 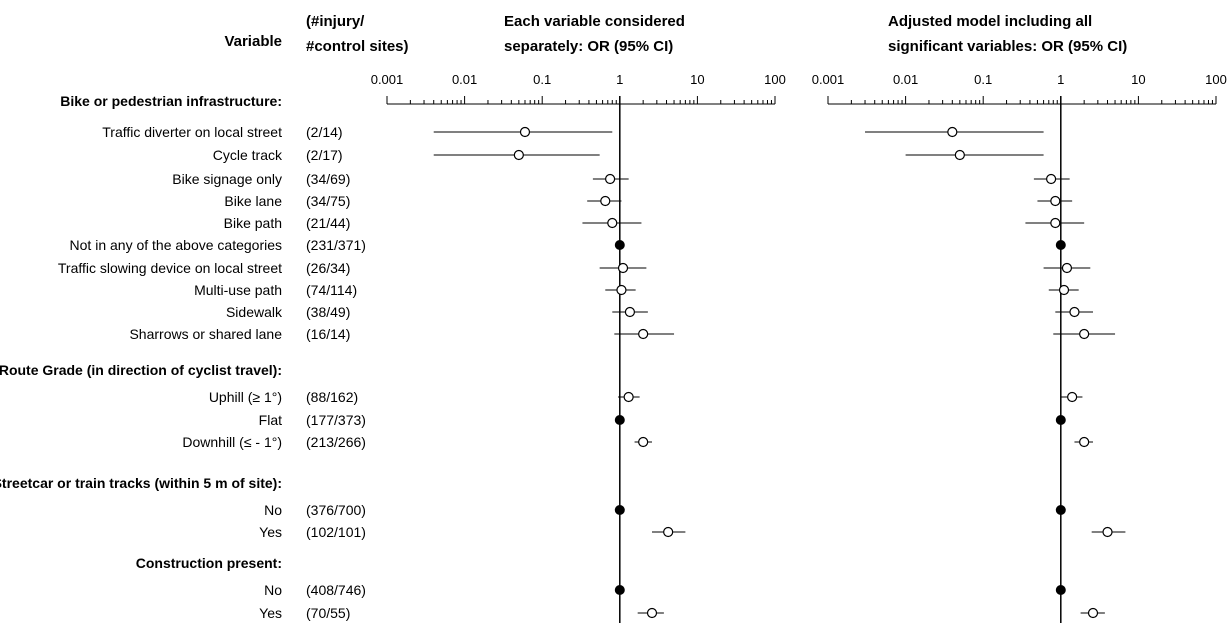 What do you see at coordinates (331, 290) in the screenshot?
I see `row-counts: (74/114)` at bounding box center [331, 290].